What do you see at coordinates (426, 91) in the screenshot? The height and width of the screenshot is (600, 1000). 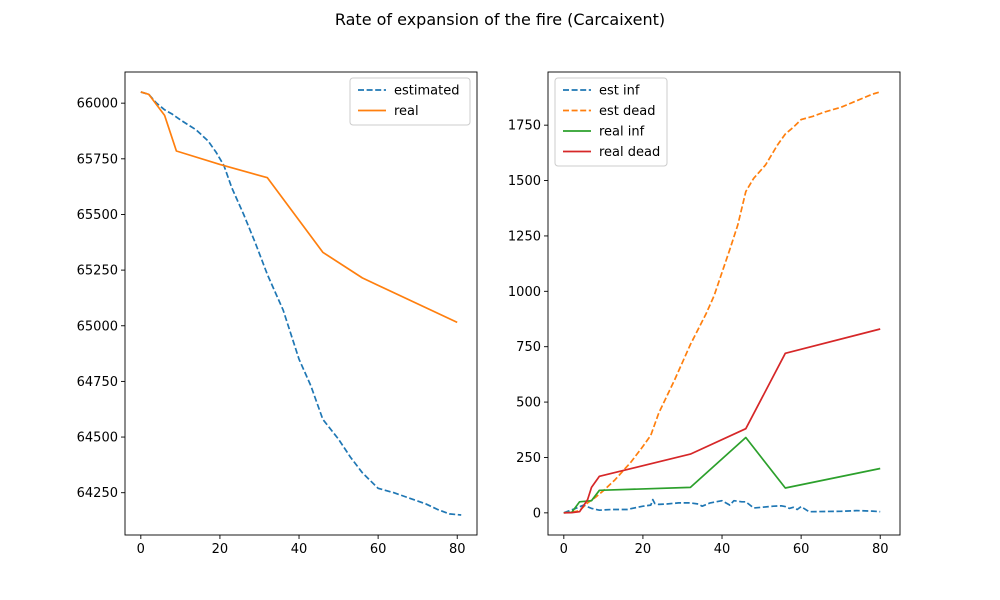 I see `legend-label: estimated` at bounding box center [426, 91].